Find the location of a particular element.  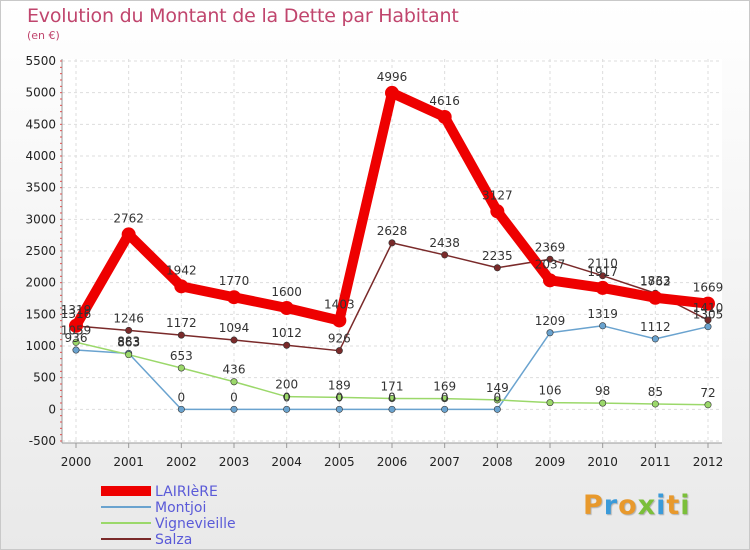

data-label: 2369 is located at coordinates (550, 247).